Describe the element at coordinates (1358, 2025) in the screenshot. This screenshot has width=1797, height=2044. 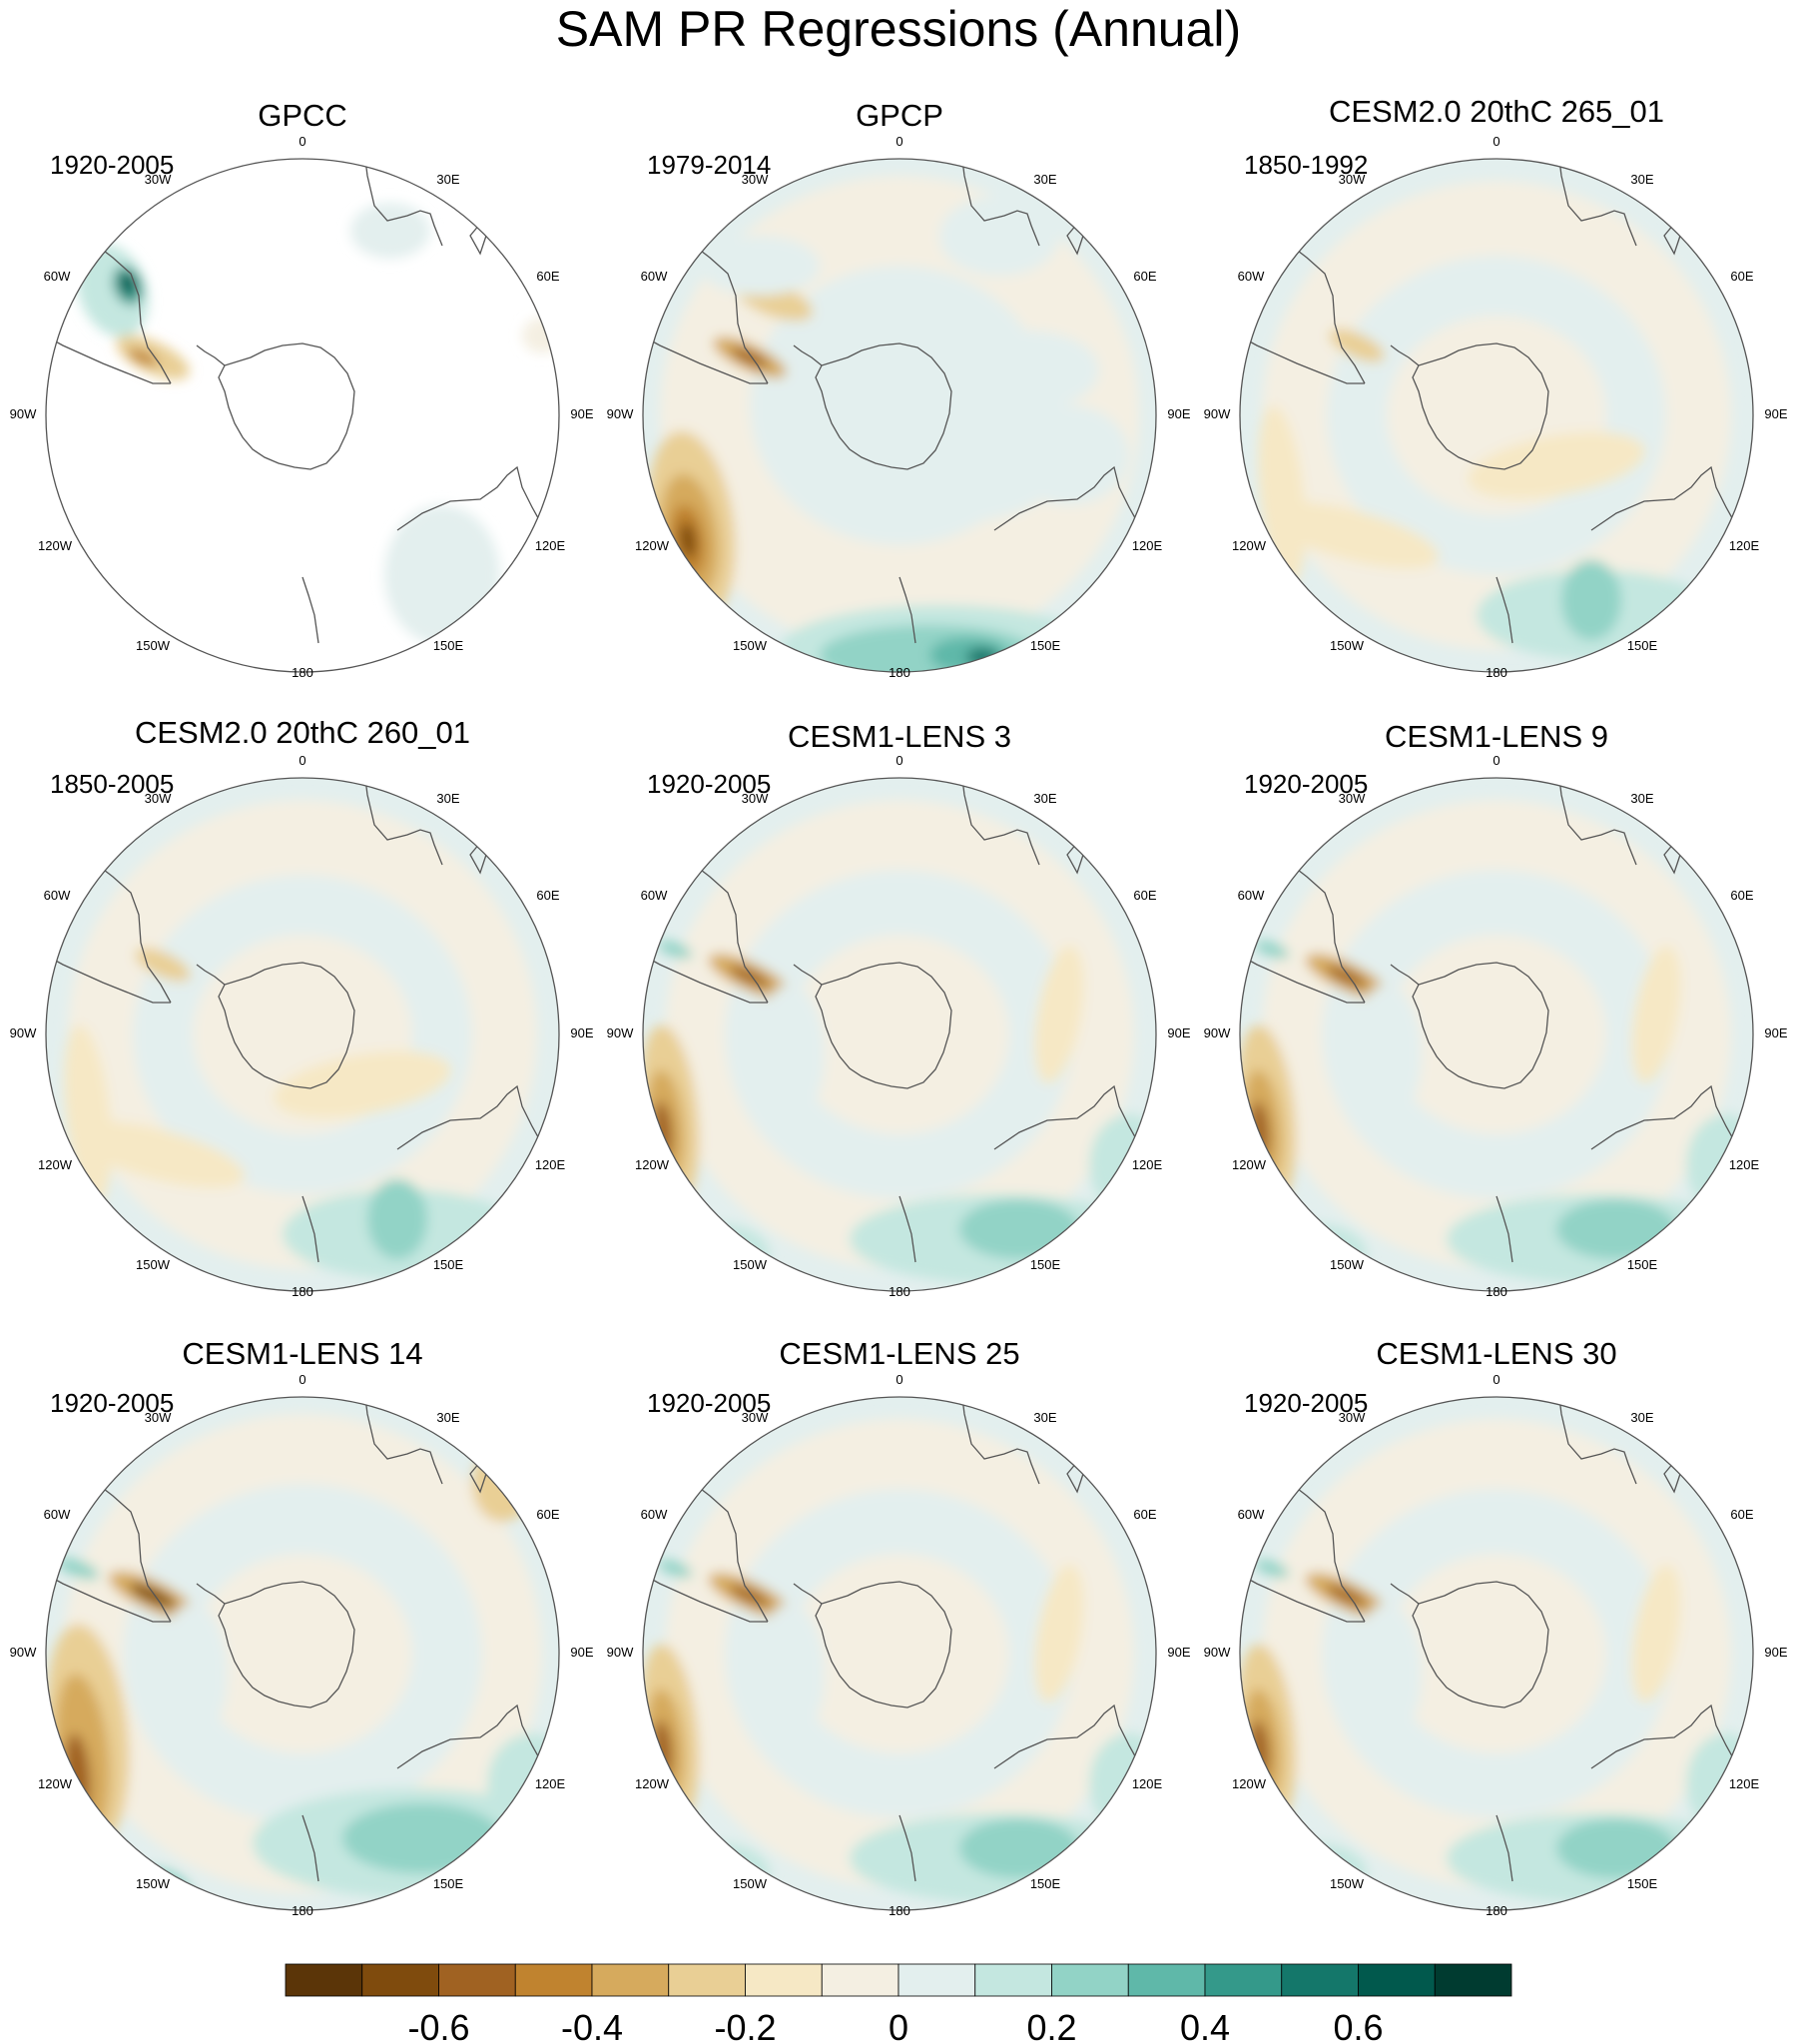
I see `colorbar-tick-label: 0.6` at that location.